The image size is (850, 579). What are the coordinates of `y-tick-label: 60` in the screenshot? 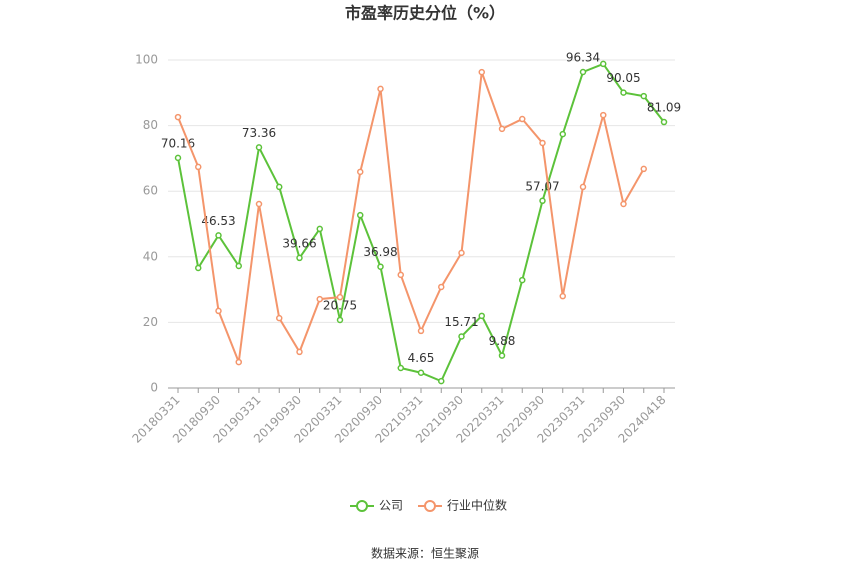 It's located at (150, 191).